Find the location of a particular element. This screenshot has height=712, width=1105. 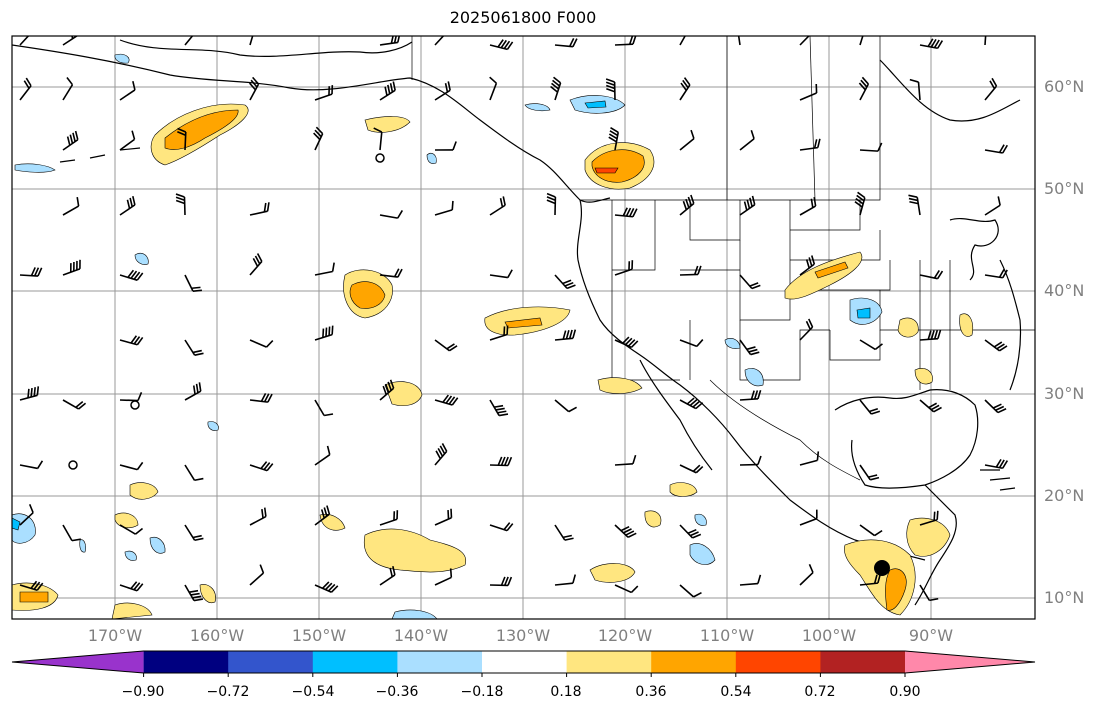

colorbar-label: 0.72 is located at coordinates (820, 692).